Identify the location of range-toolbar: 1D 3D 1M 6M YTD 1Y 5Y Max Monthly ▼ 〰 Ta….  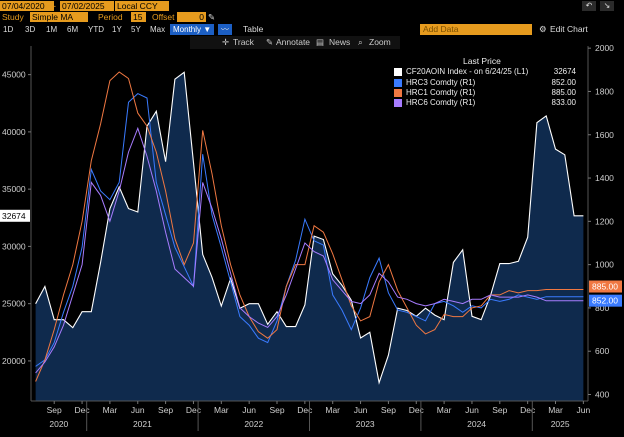
(312, 29).